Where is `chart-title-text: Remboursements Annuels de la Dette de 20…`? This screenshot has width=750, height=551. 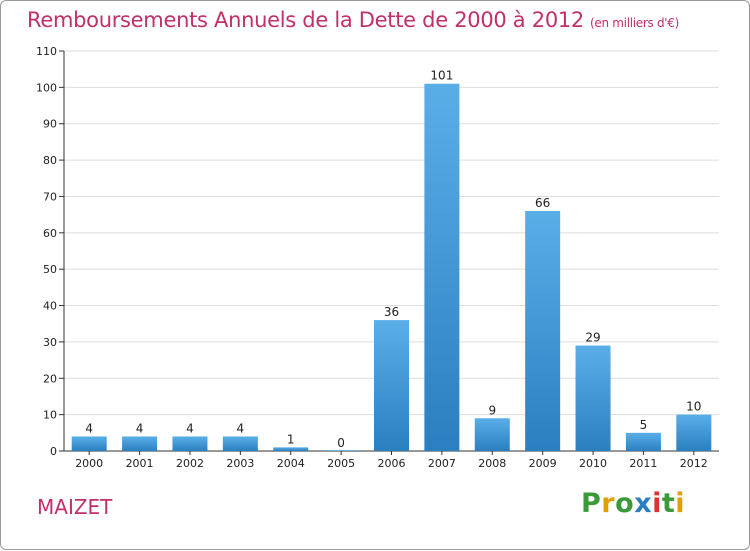
chart-title-text: Remboursements Annuels de la Dette de 20… is located at coordinates (305, 20).